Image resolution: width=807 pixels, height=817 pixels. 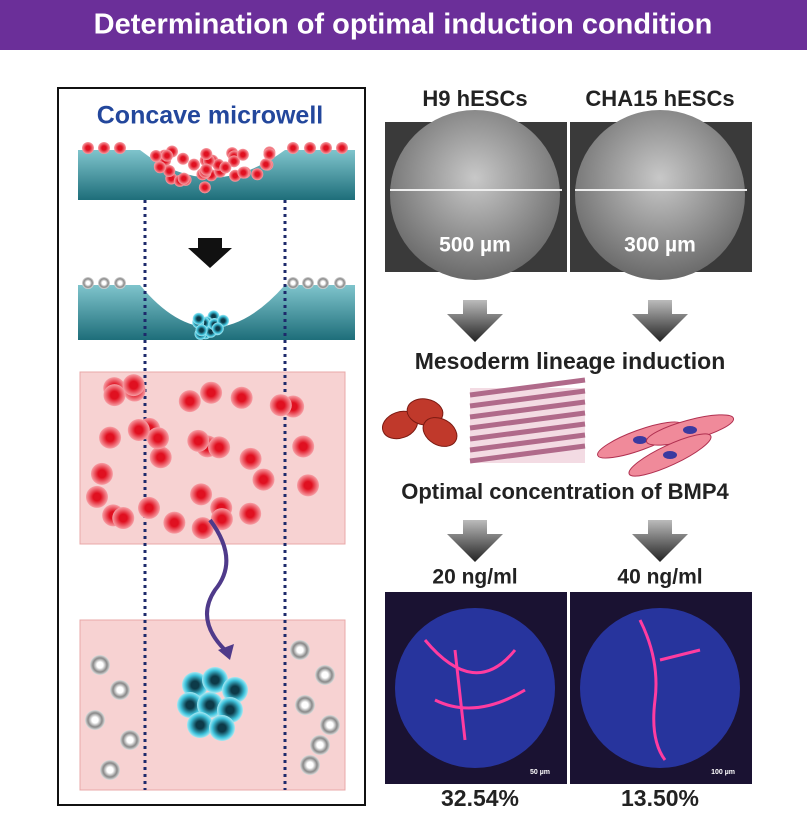 I want to click on microwell, so click(x=216, y=175).